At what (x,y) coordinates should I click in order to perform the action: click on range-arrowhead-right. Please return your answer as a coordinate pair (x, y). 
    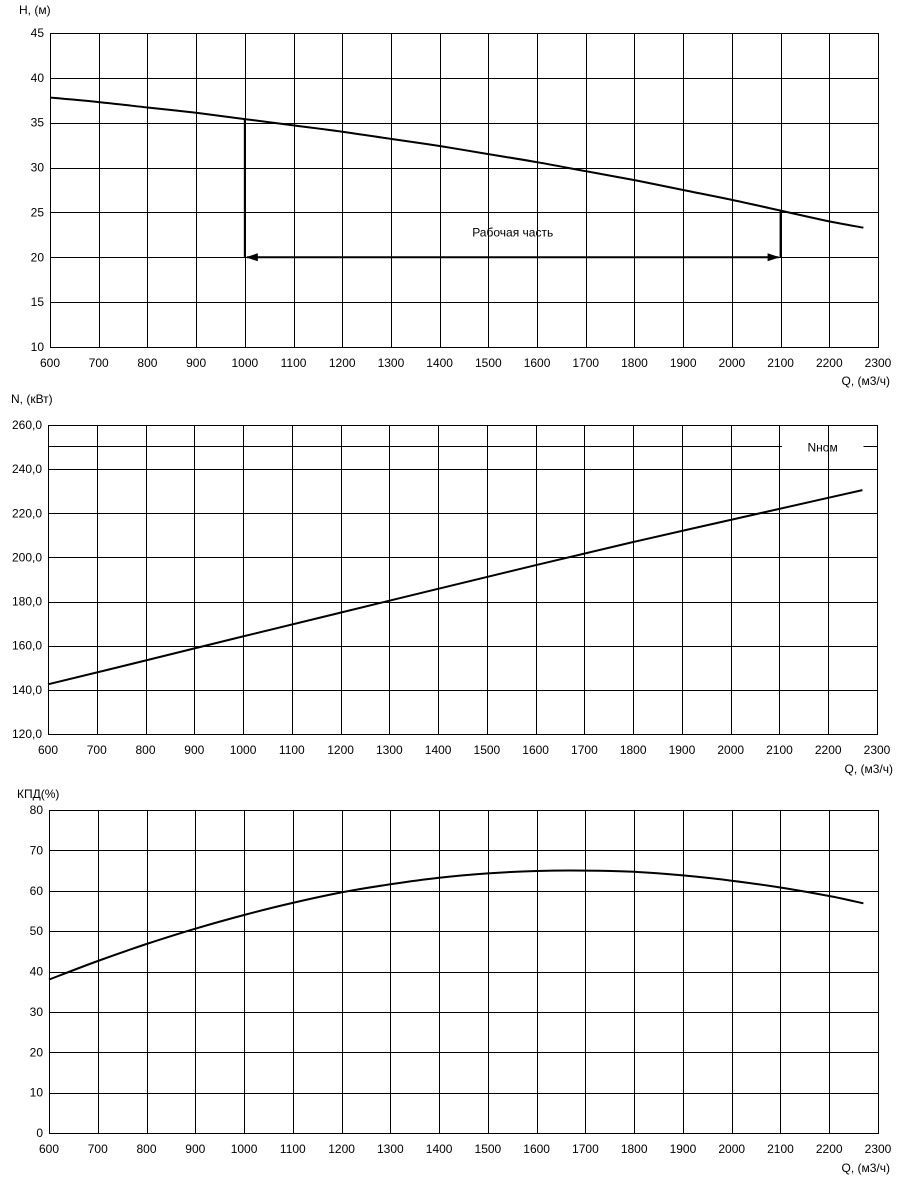
    Looking at the image, I should click on (773, 257).